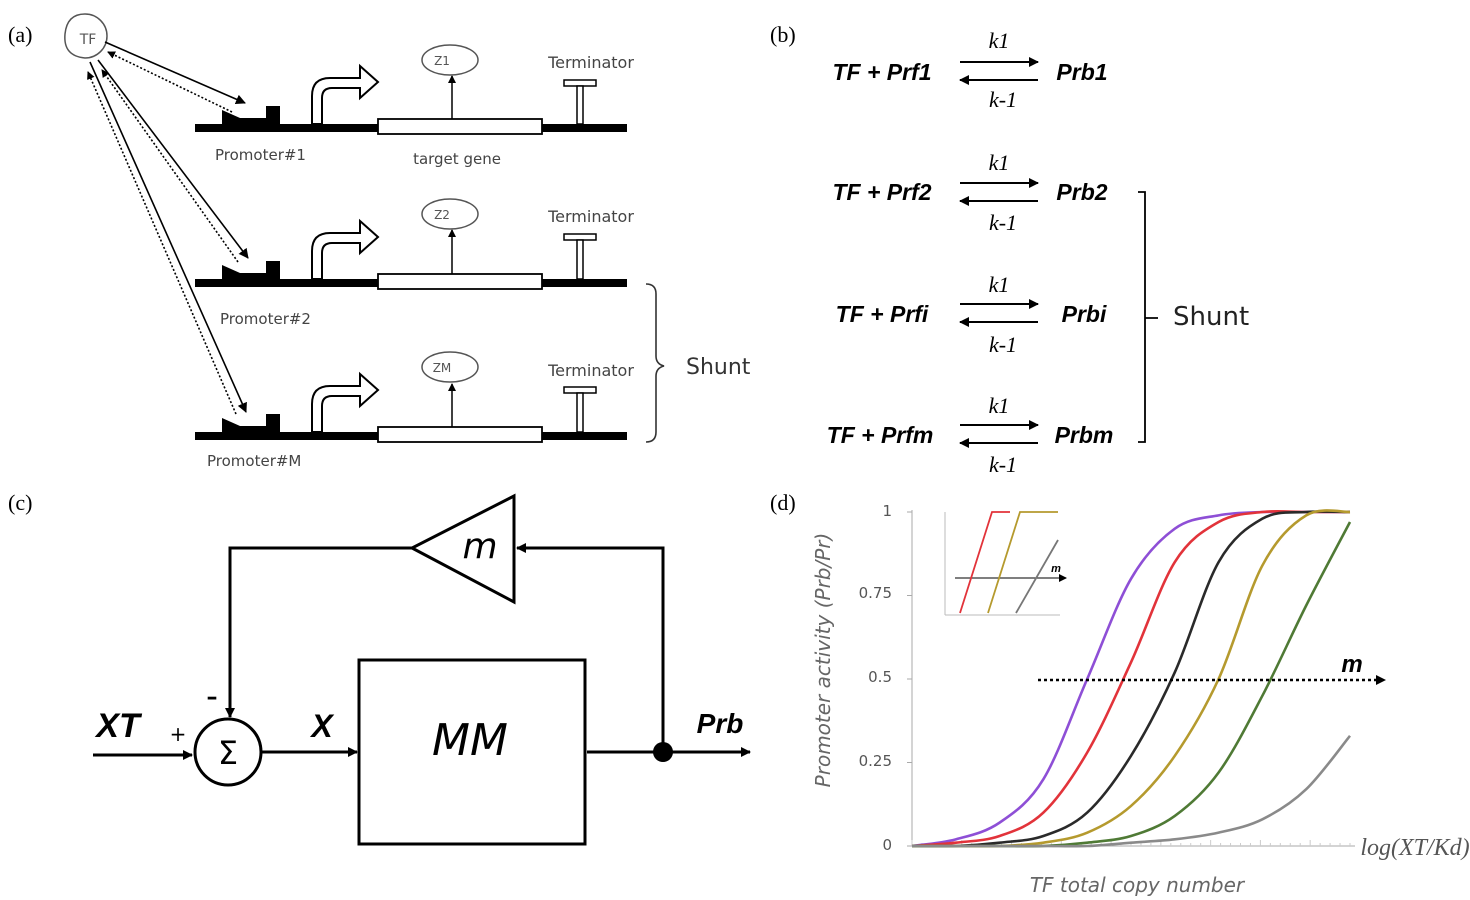 Image resolution: width=1470 pixels, height=900 pixels. Describe the element at coordinates (442, 215) in the screenshot. I see `output-label-2: Z2` at that location.